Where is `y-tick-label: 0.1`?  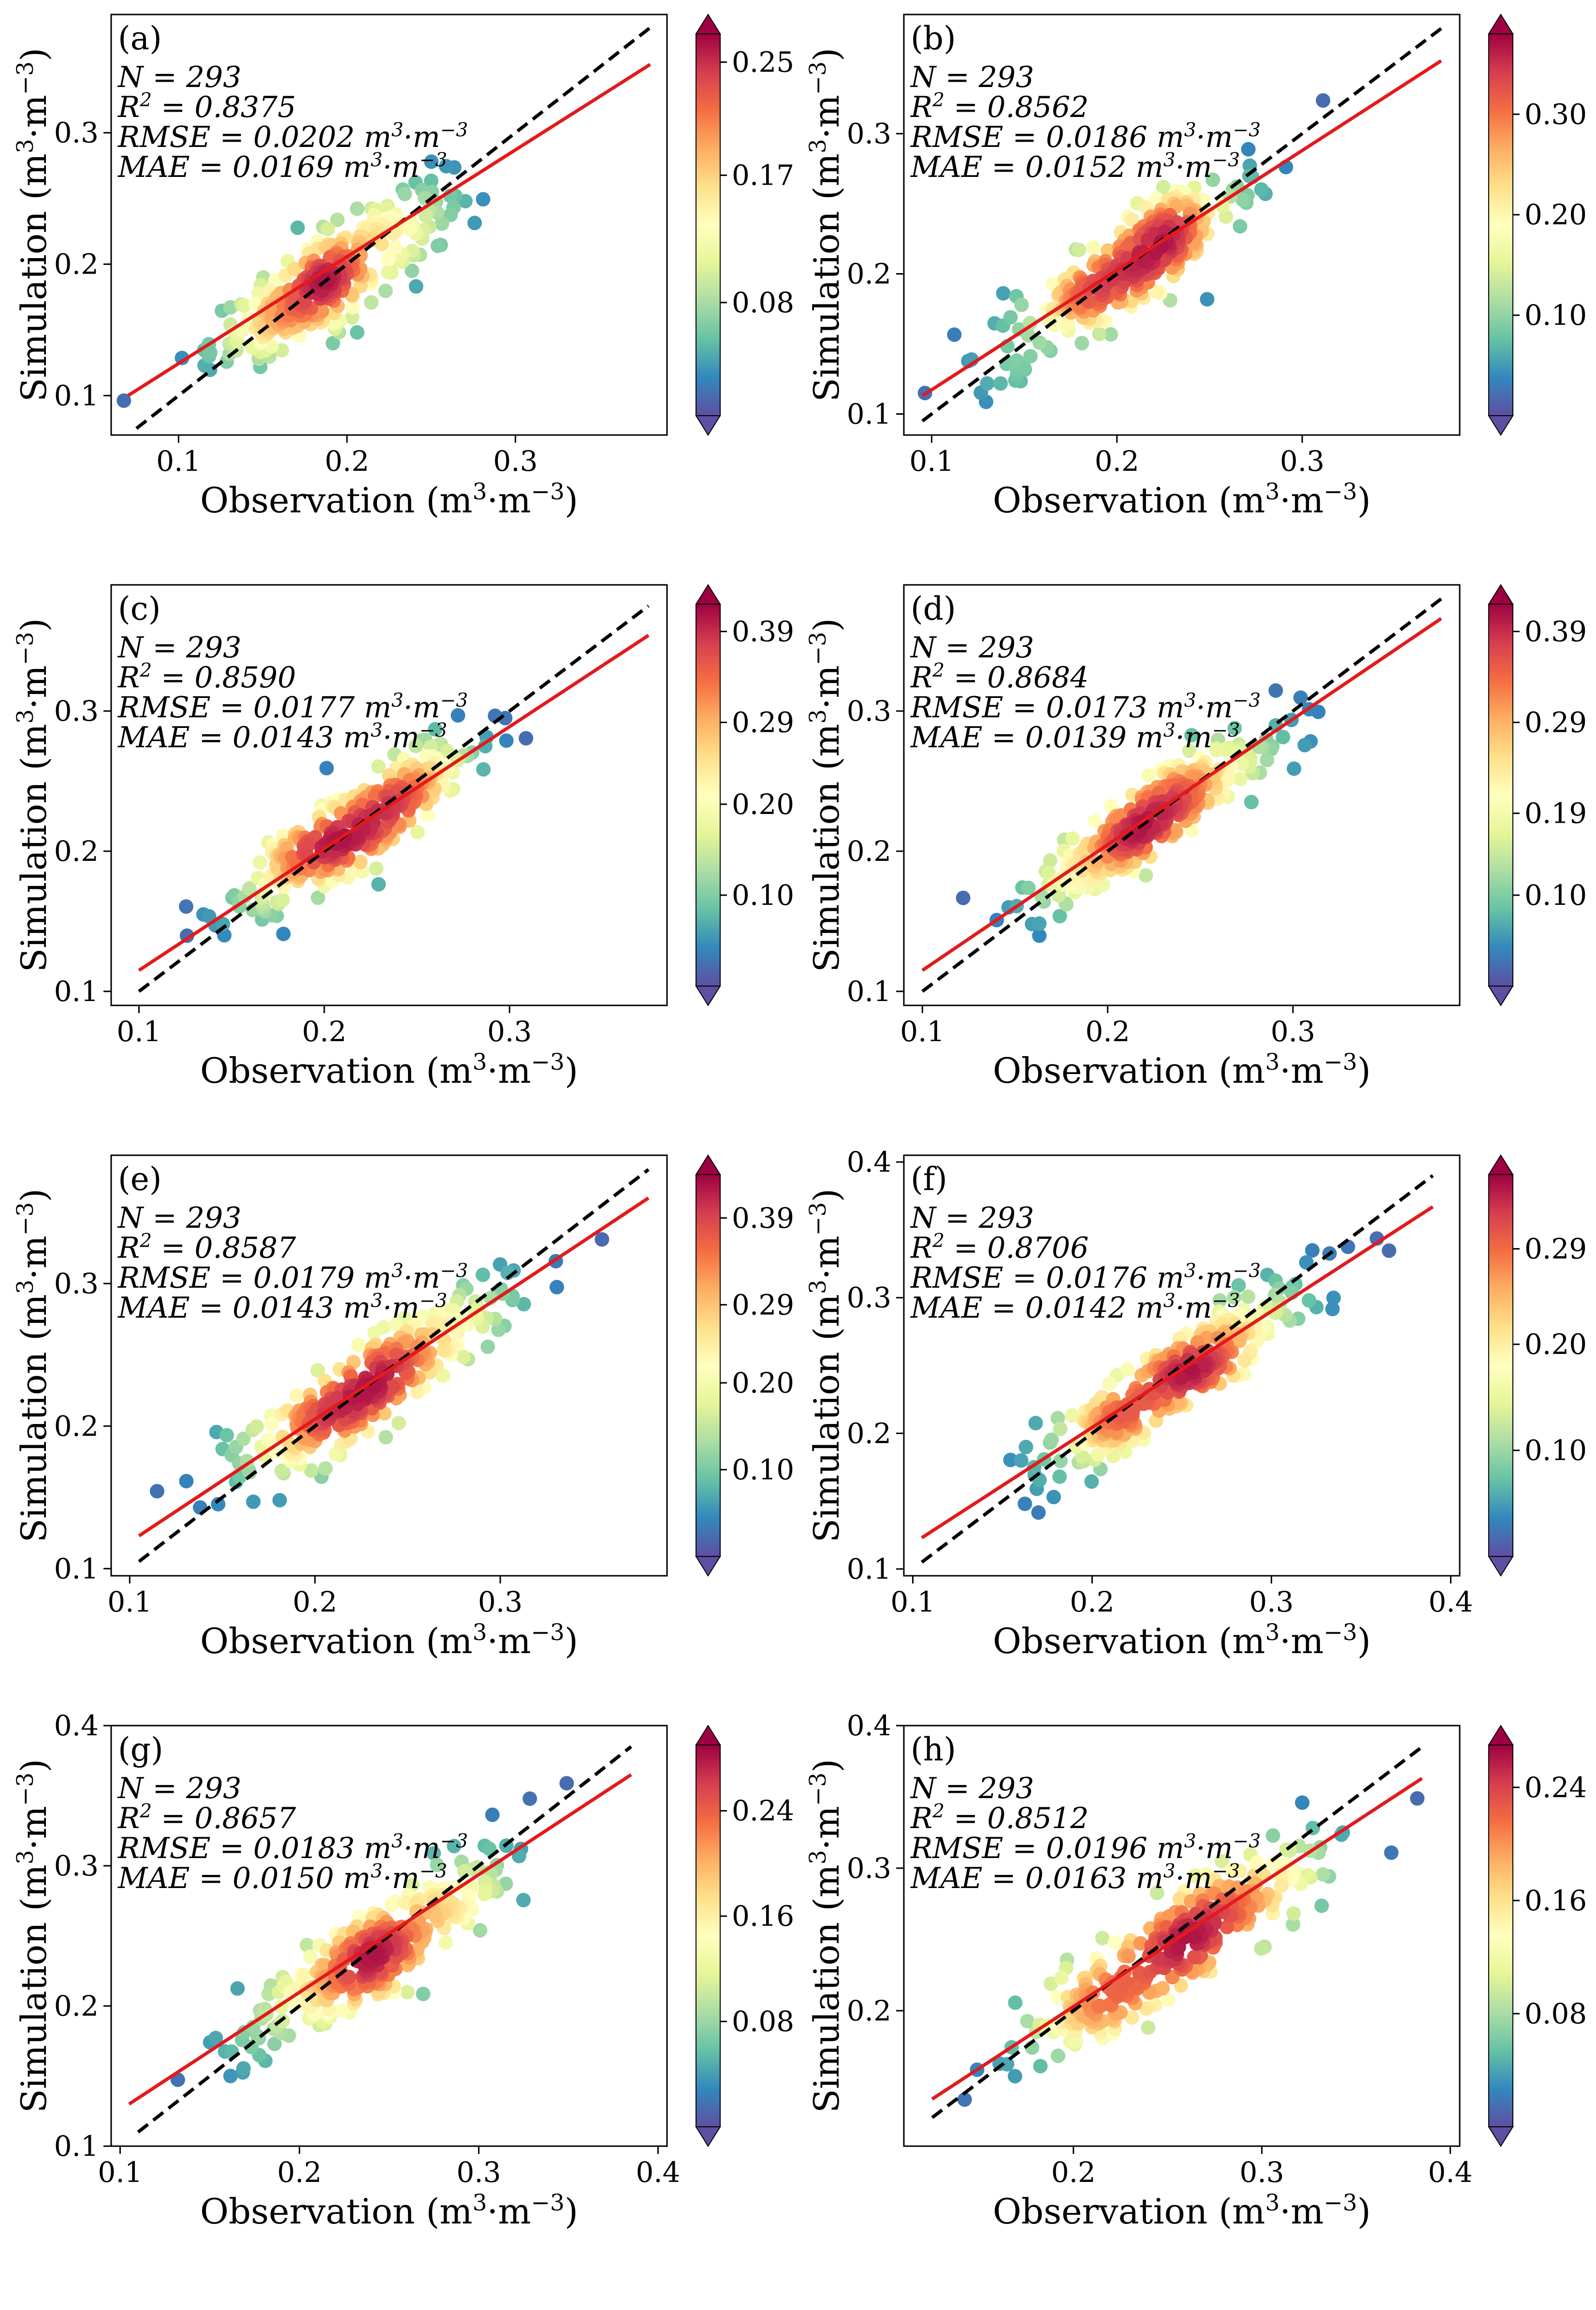
y-tick-label: 0.1 is located at coordinates (869, 992).